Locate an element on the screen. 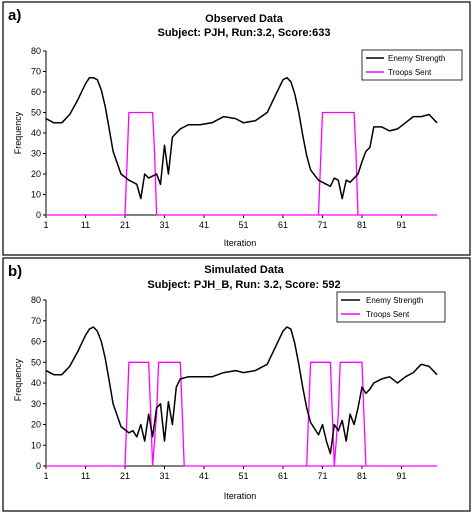  panel-a-xlabel: Iteration is located at coordinates (240, 243).